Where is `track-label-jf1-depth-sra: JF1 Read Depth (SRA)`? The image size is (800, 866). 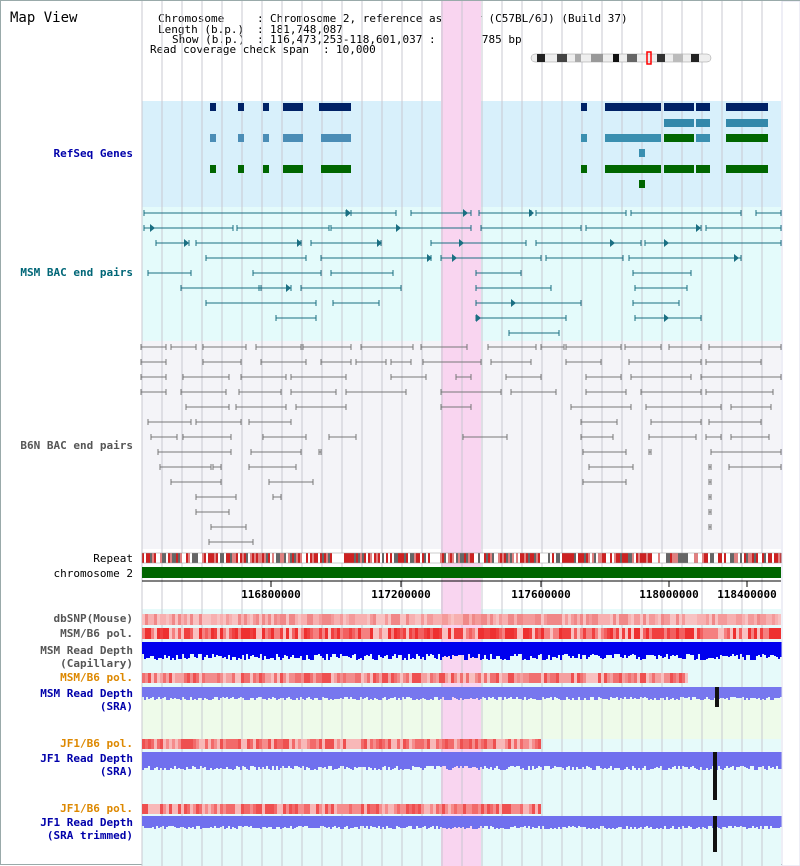
track-label-jf1-depth-sra: JF1 Read Depth (SRA) is located at coordinates (86, 765).